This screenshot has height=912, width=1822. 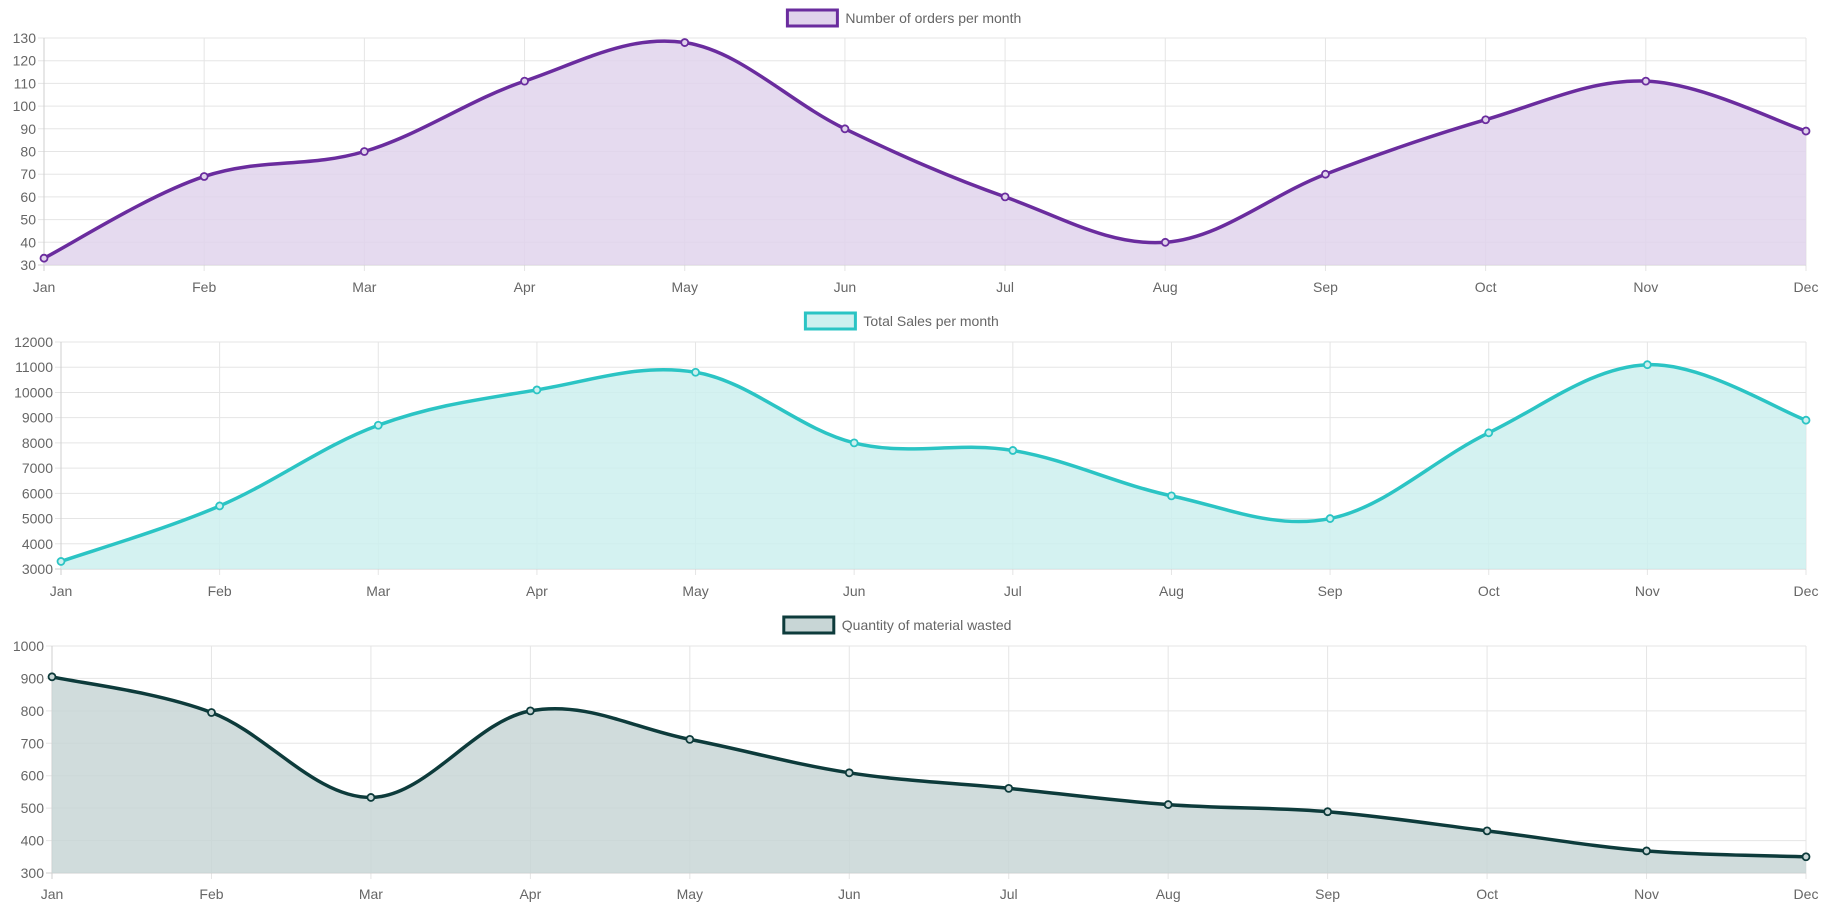 What do you see at coordinates (28, 129) in the screenshot?
I see `y-tick-label: 90` at bounding box center [28, 129].